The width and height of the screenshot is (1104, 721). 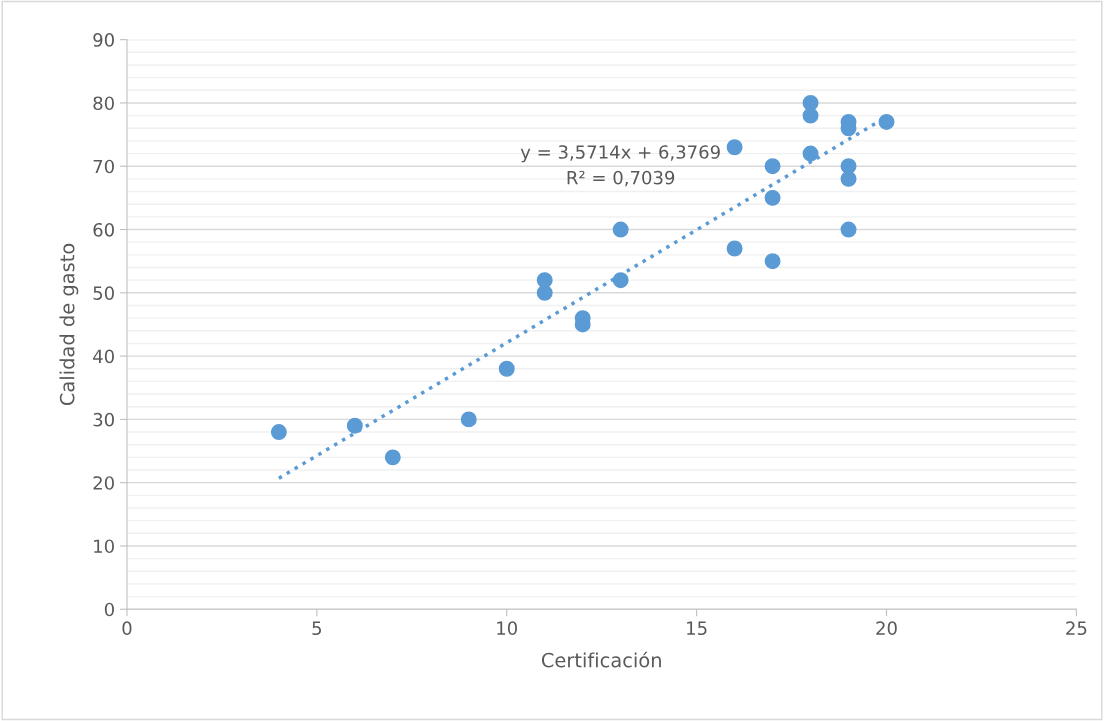 What do you see at coordinates (103, 483) in the screenshot?
I see `y-tick-label: 20` at bounding box center [103, 483].